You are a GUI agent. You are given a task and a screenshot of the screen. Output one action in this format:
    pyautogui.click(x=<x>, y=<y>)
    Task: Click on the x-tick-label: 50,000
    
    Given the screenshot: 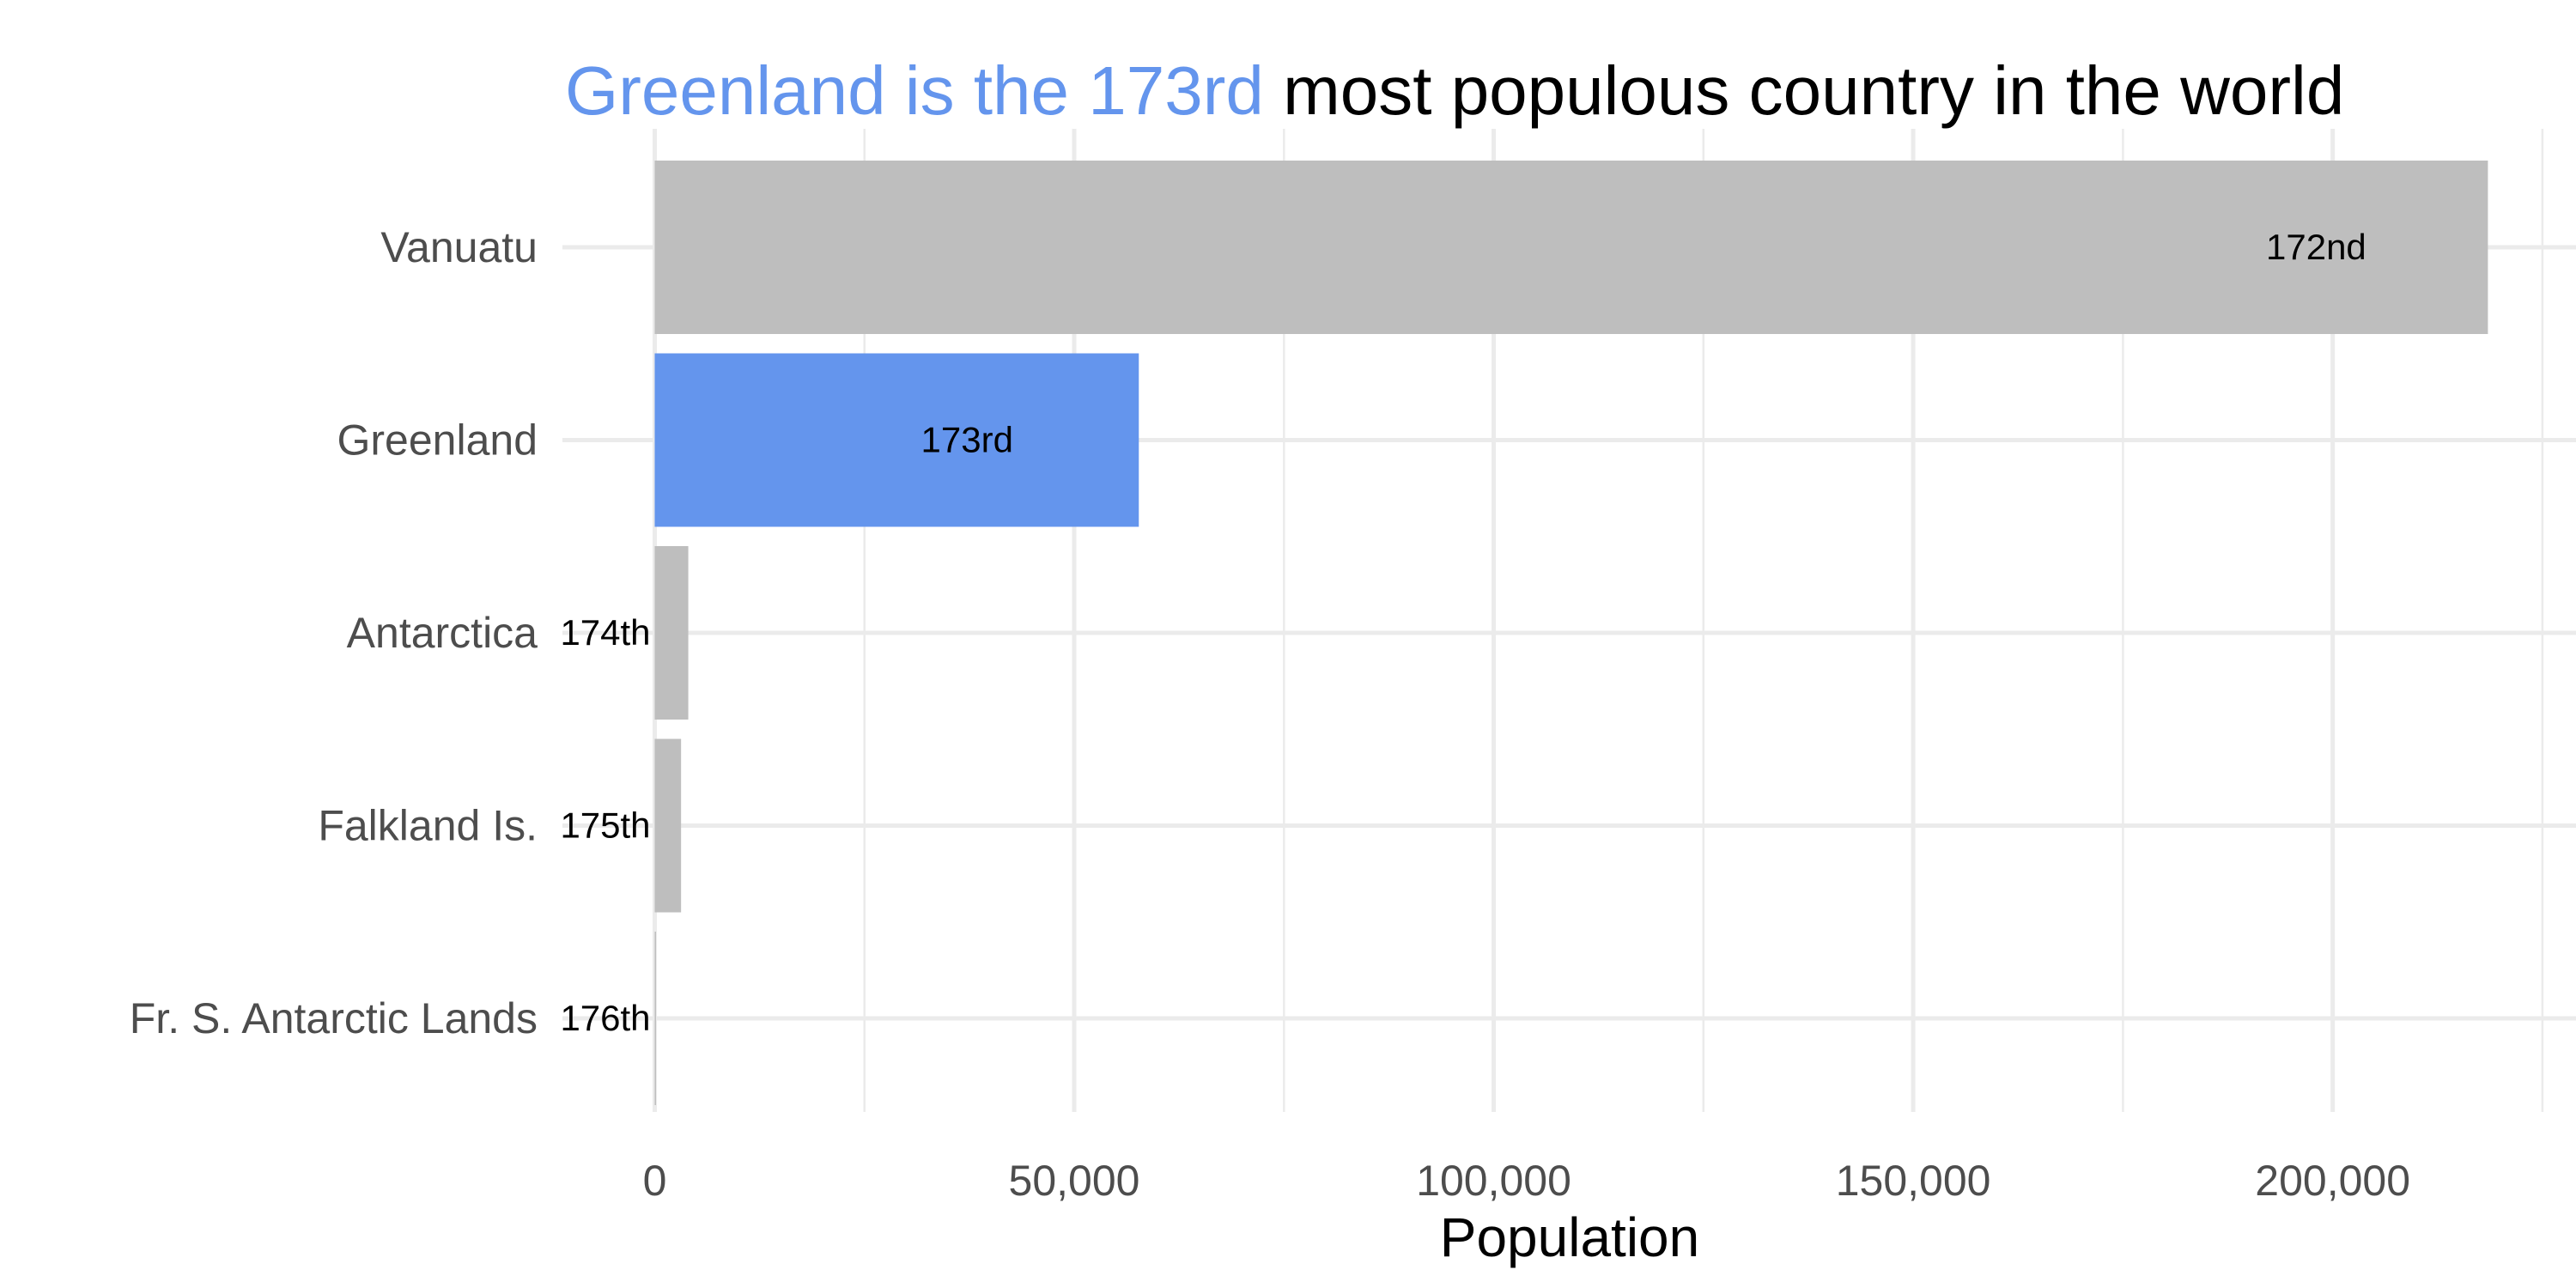 What is the action you would take?
    pyautogui.click(x=1074, y=1181)
    